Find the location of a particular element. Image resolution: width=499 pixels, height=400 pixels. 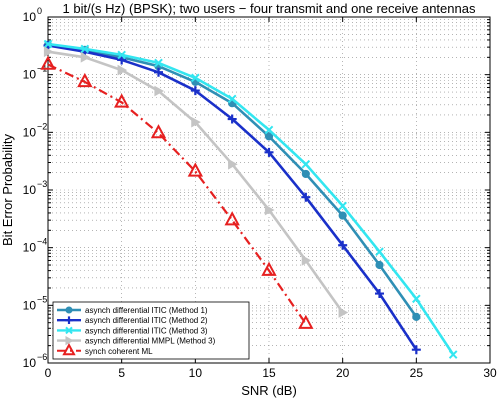

legend-entry: synch coherent ML is located at coordinates (105, 349).